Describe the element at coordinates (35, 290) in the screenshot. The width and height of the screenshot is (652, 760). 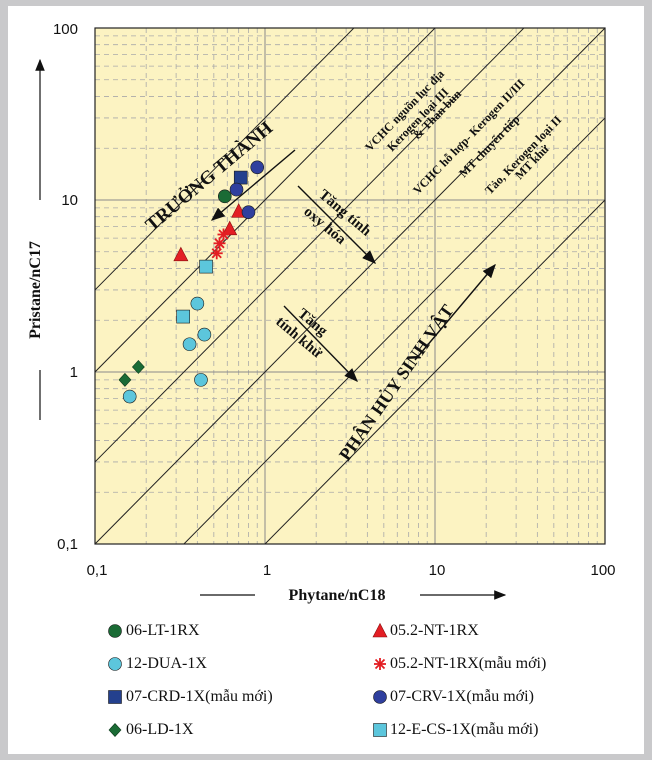
I see `y-axis-title: Pristane/nC17` at that location.